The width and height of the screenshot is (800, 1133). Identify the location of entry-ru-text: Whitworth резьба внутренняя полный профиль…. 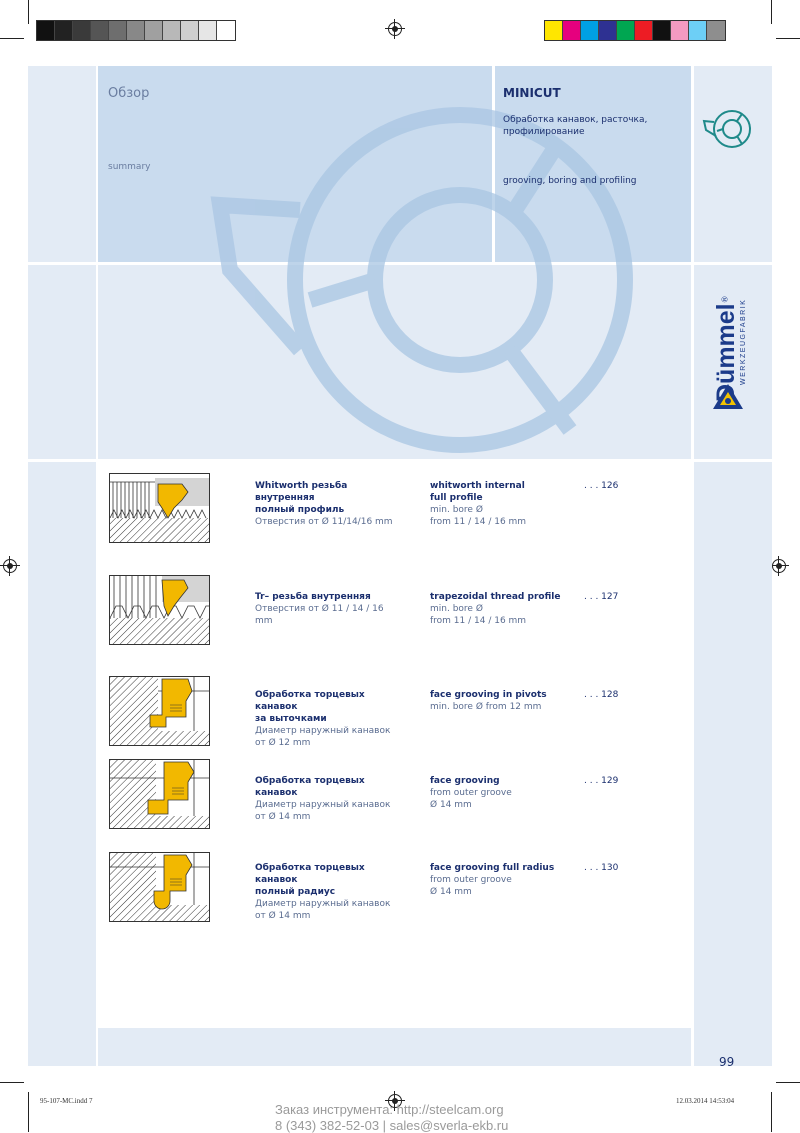
(330, 504).